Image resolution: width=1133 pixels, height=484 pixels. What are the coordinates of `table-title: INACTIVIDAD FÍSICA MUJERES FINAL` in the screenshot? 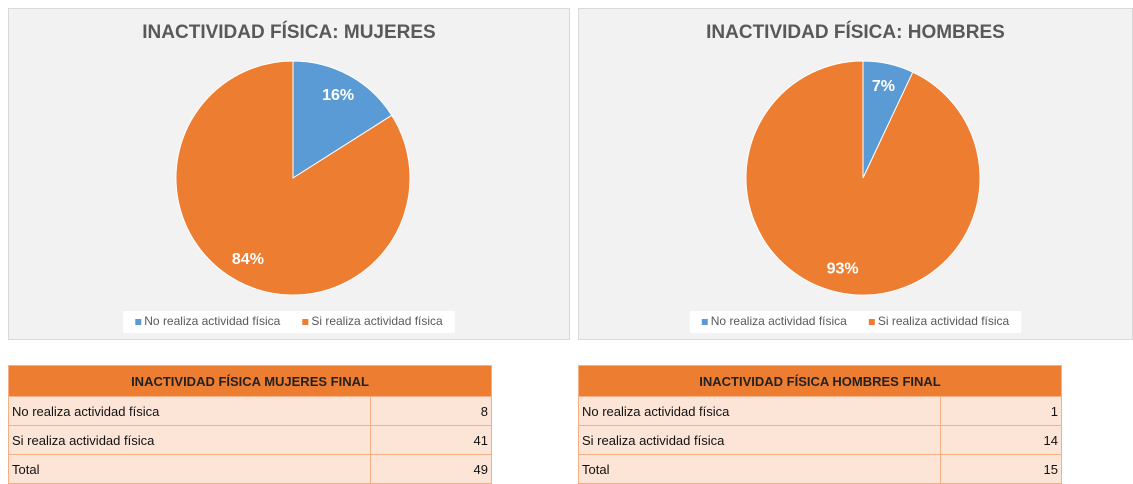 It's located at (250, 381).